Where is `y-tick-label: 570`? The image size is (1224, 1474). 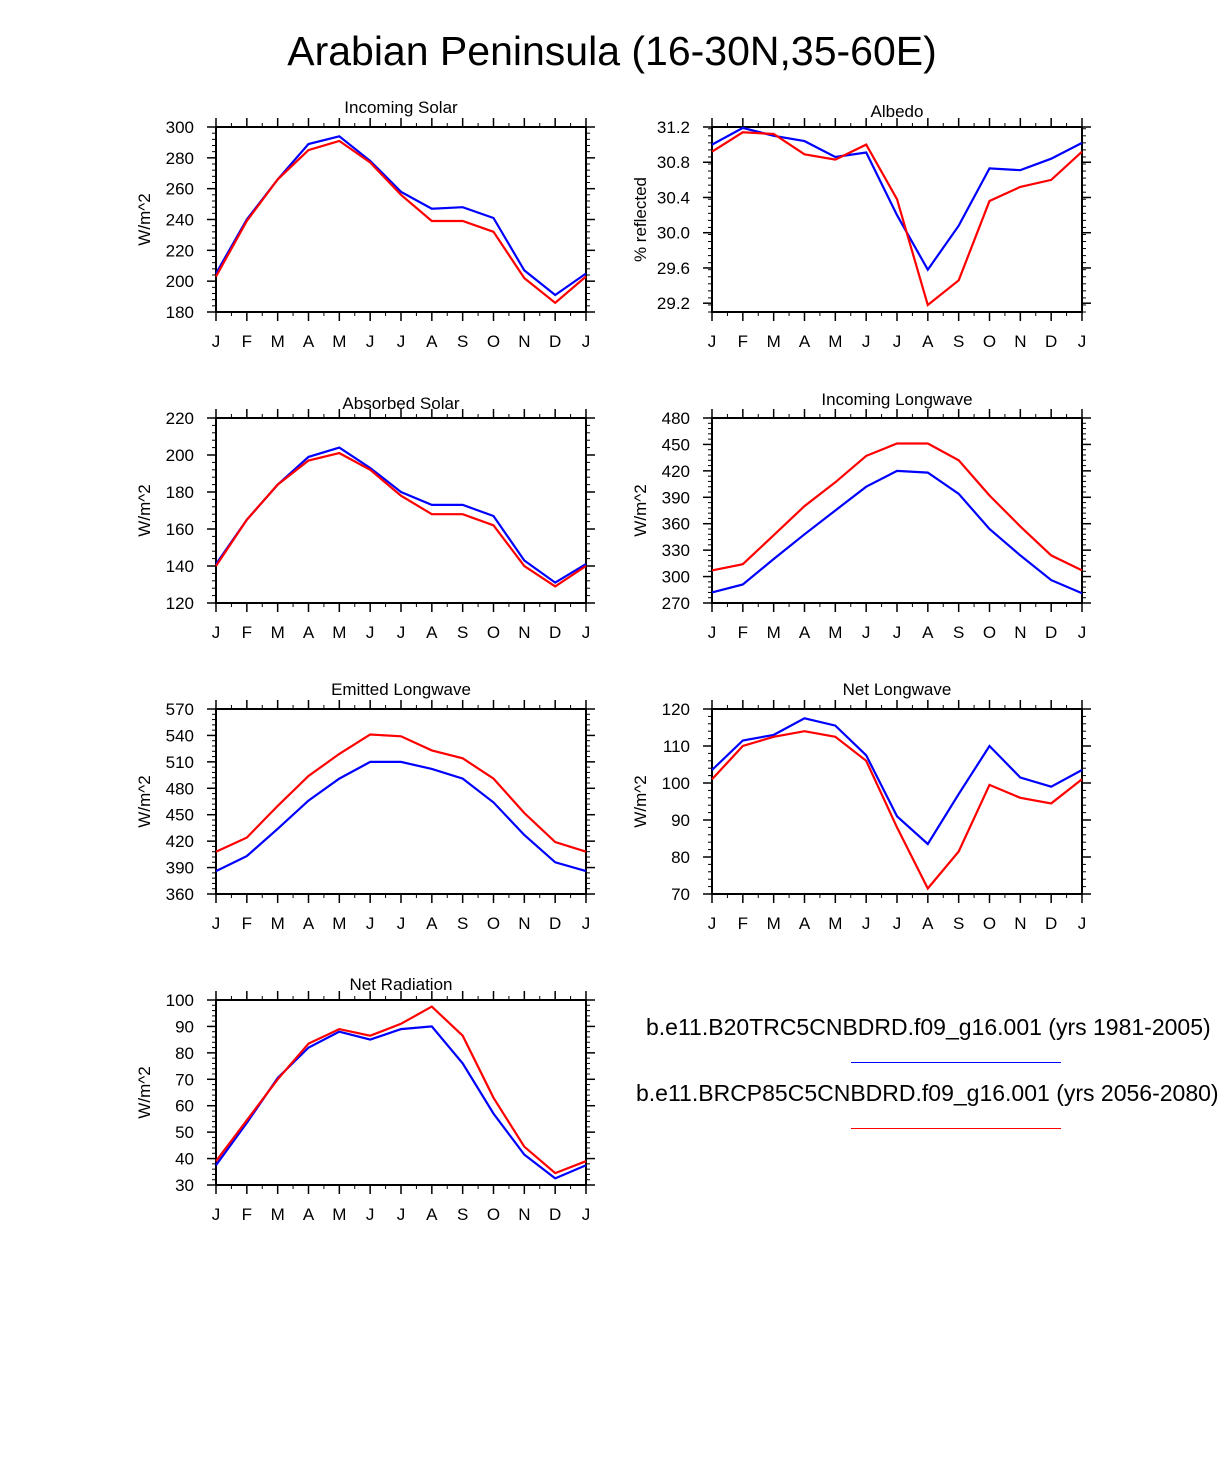 y-tick-label: 570 is located at coordinates (180, 709).